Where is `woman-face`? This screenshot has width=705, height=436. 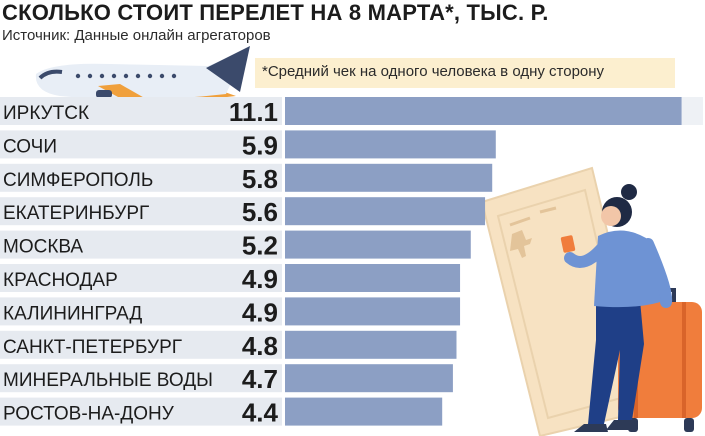 woman-face is located at coordinates (611, 216).